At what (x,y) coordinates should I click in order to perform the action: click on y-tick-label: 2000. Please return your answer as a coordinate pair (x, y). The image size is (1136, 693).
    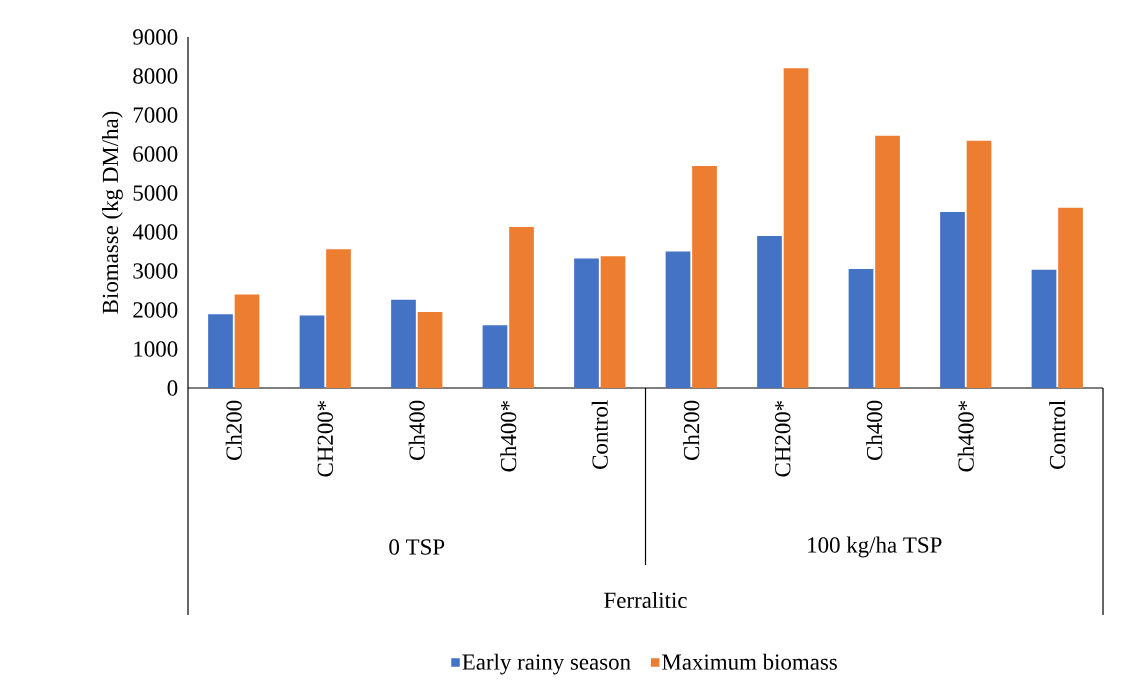
    Looking at the image, I should click on (155, 310).